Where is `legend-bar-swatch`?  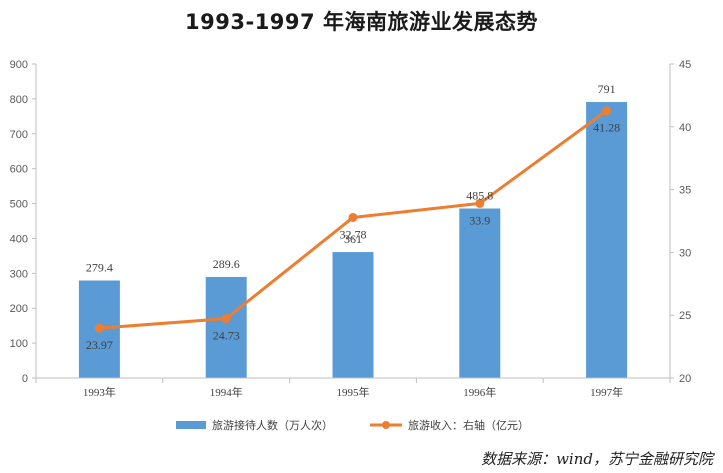 legend-bar-swatch is located at coordinates (191, 425).